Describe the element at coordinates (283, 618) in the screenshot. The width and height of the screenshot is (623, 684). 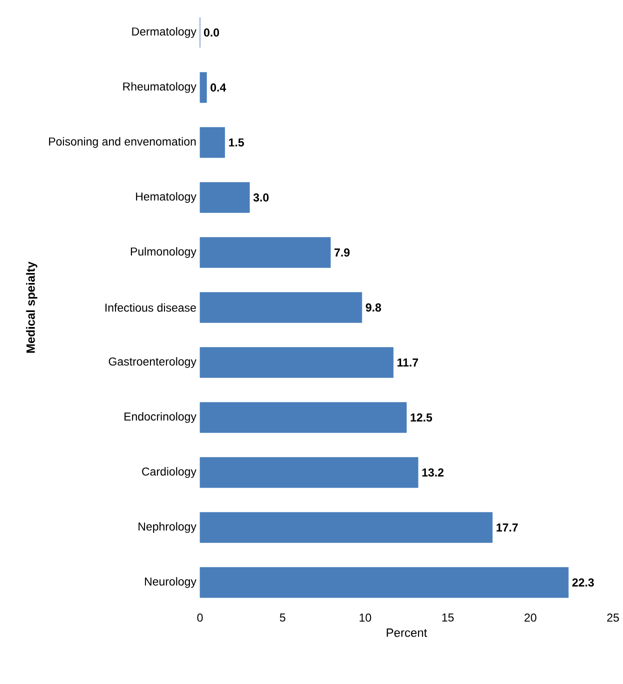
I see `x-tick-label: 5` at that location.